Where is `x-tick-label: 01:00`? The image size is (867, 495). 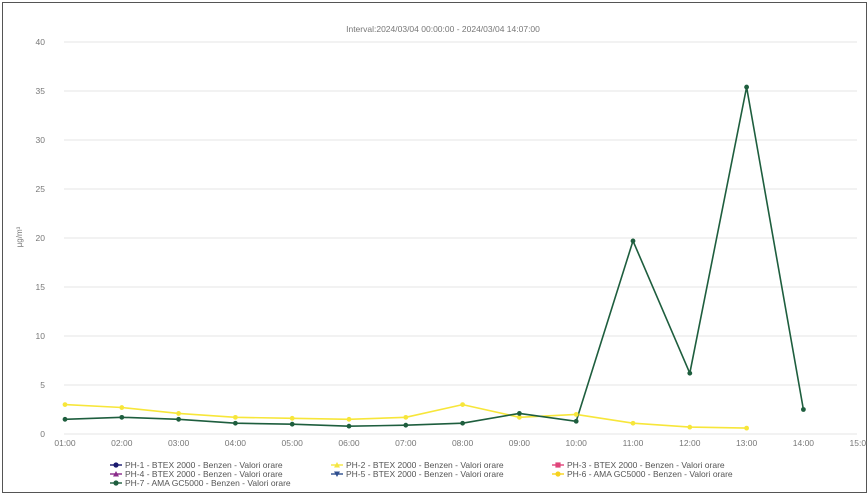
x-tick-label: 01:00 is located at coordinates (65, 443).